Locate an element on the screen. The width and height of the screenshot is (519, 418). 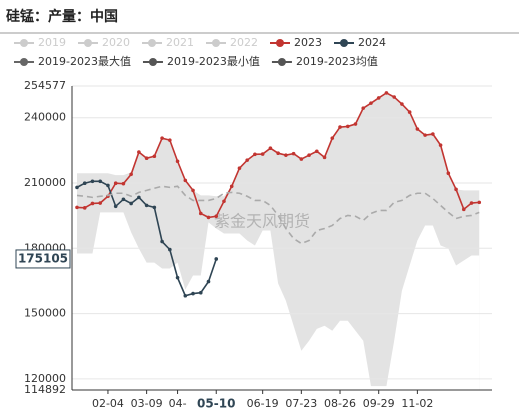
legend-item: 2022 is located at coordinates (232, 42).